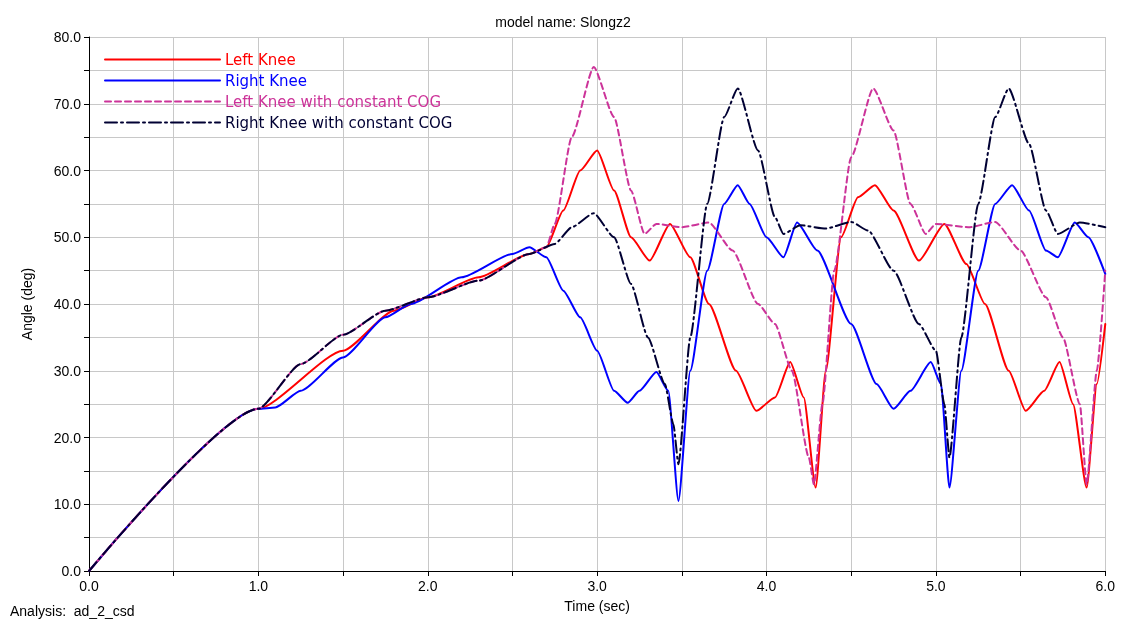  What do you see at coordinates (67, 37) in the screenshot?
I see `y-tick-label: 80.0` at bounding box center [67, 37].